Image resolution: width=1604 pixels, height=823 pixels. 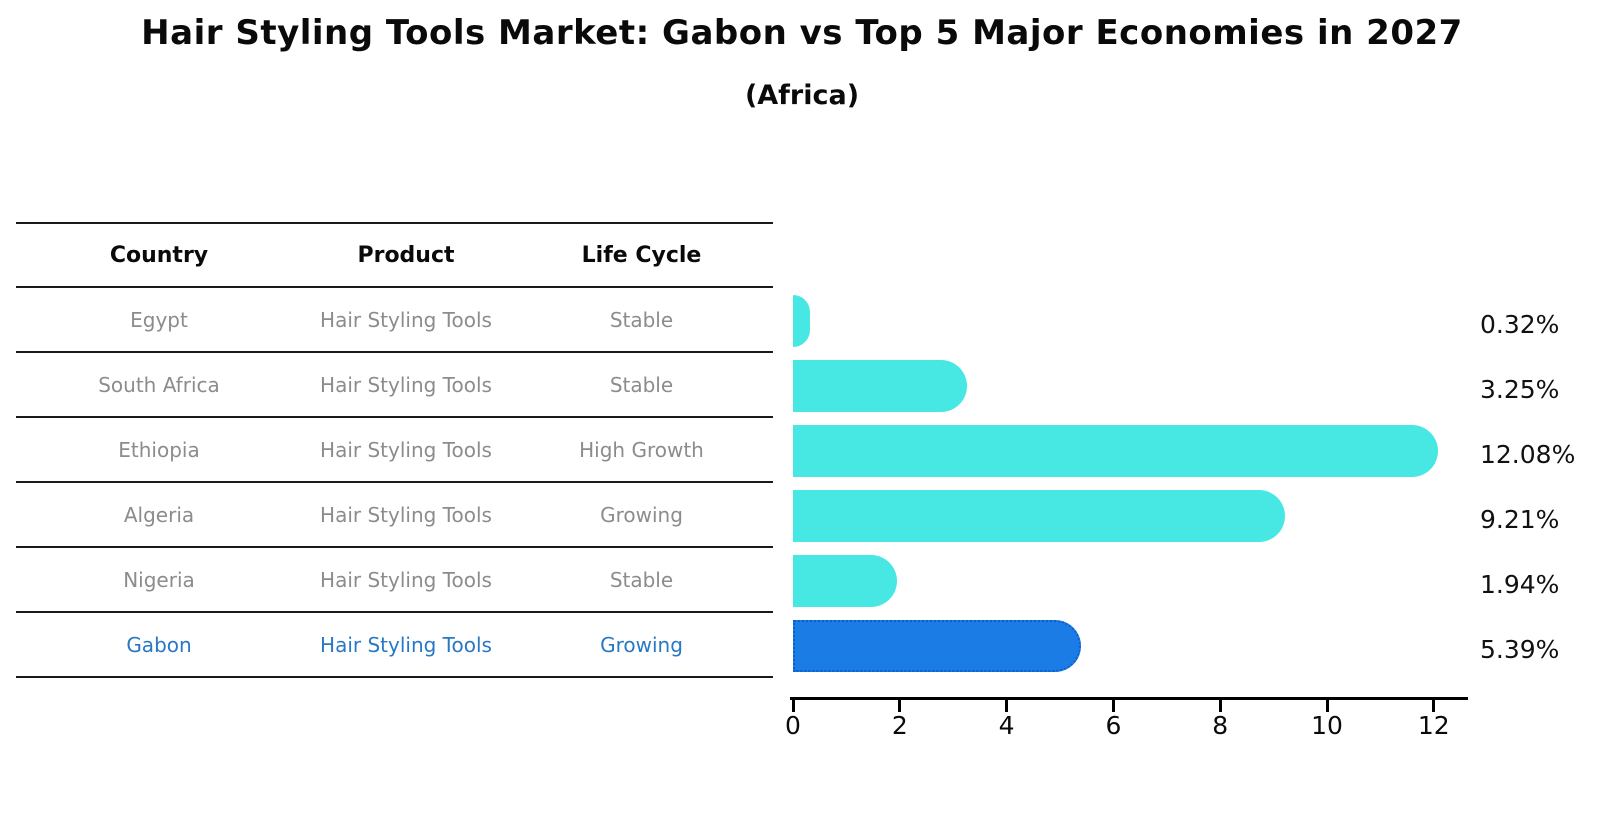 I want to click on cell-country: South Africa, so click(x=159, y=384).